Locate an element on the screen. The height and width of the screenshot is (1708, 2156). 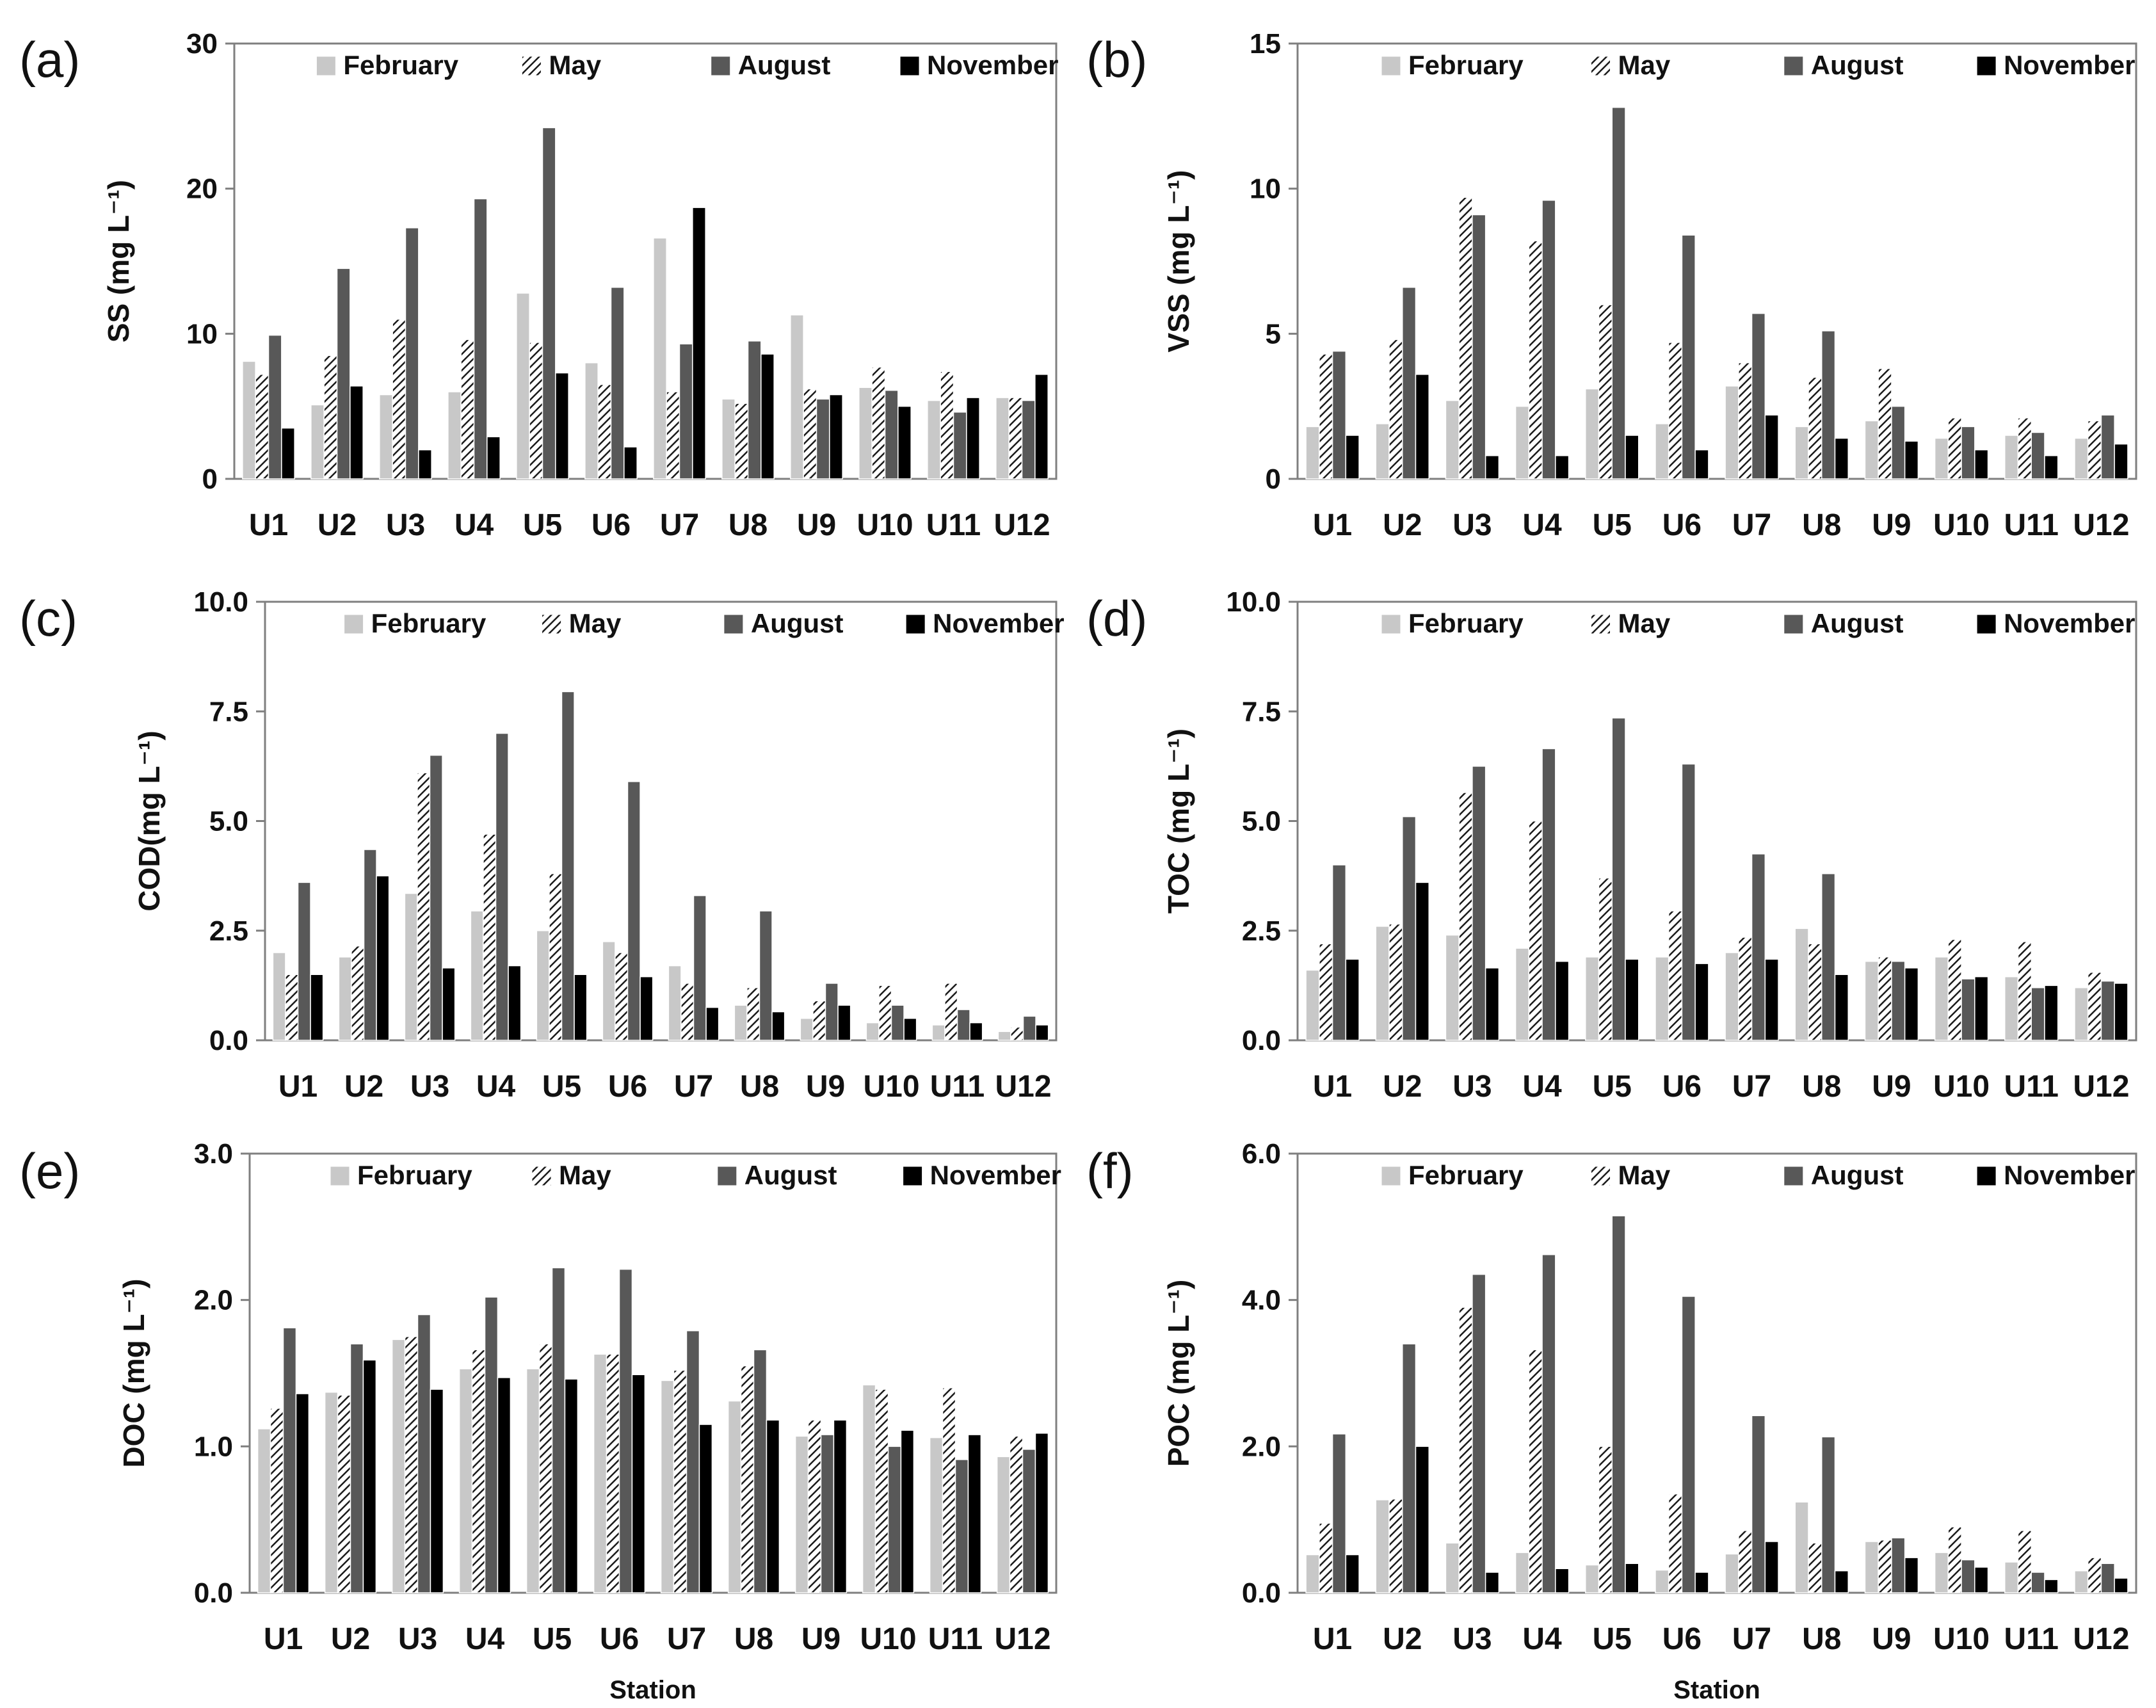
bar-may-u6 is located at coordinates (1675, 410).